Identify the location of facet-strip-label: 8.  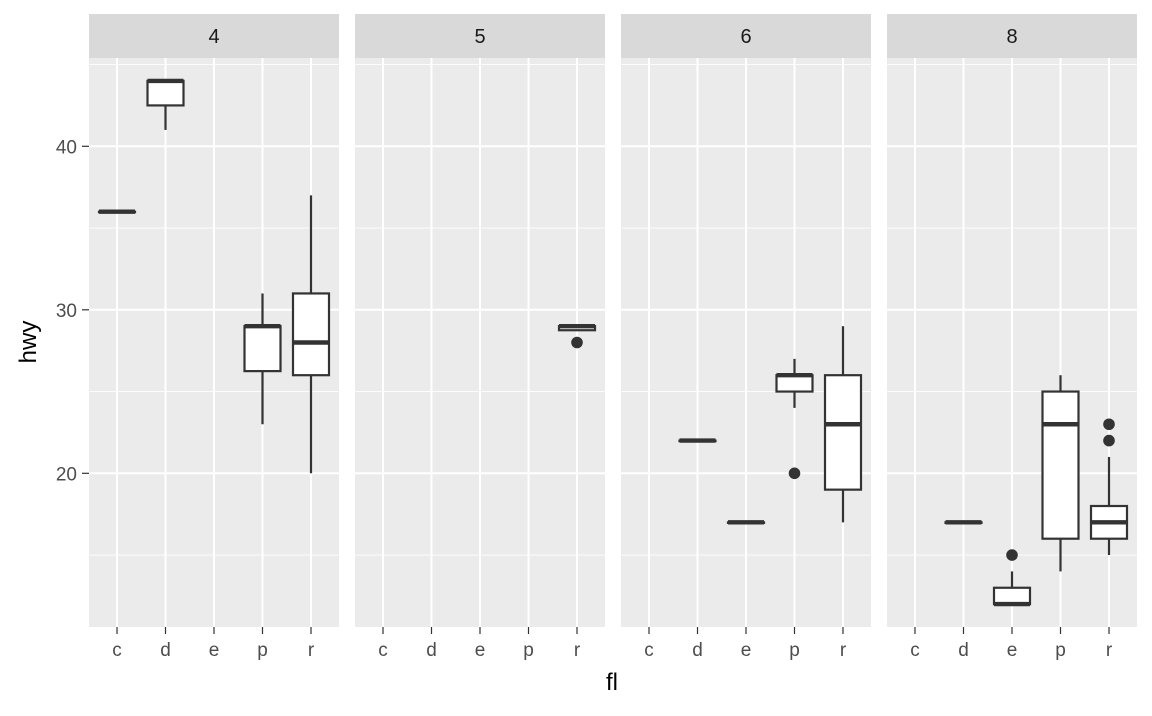
(1011, 37).